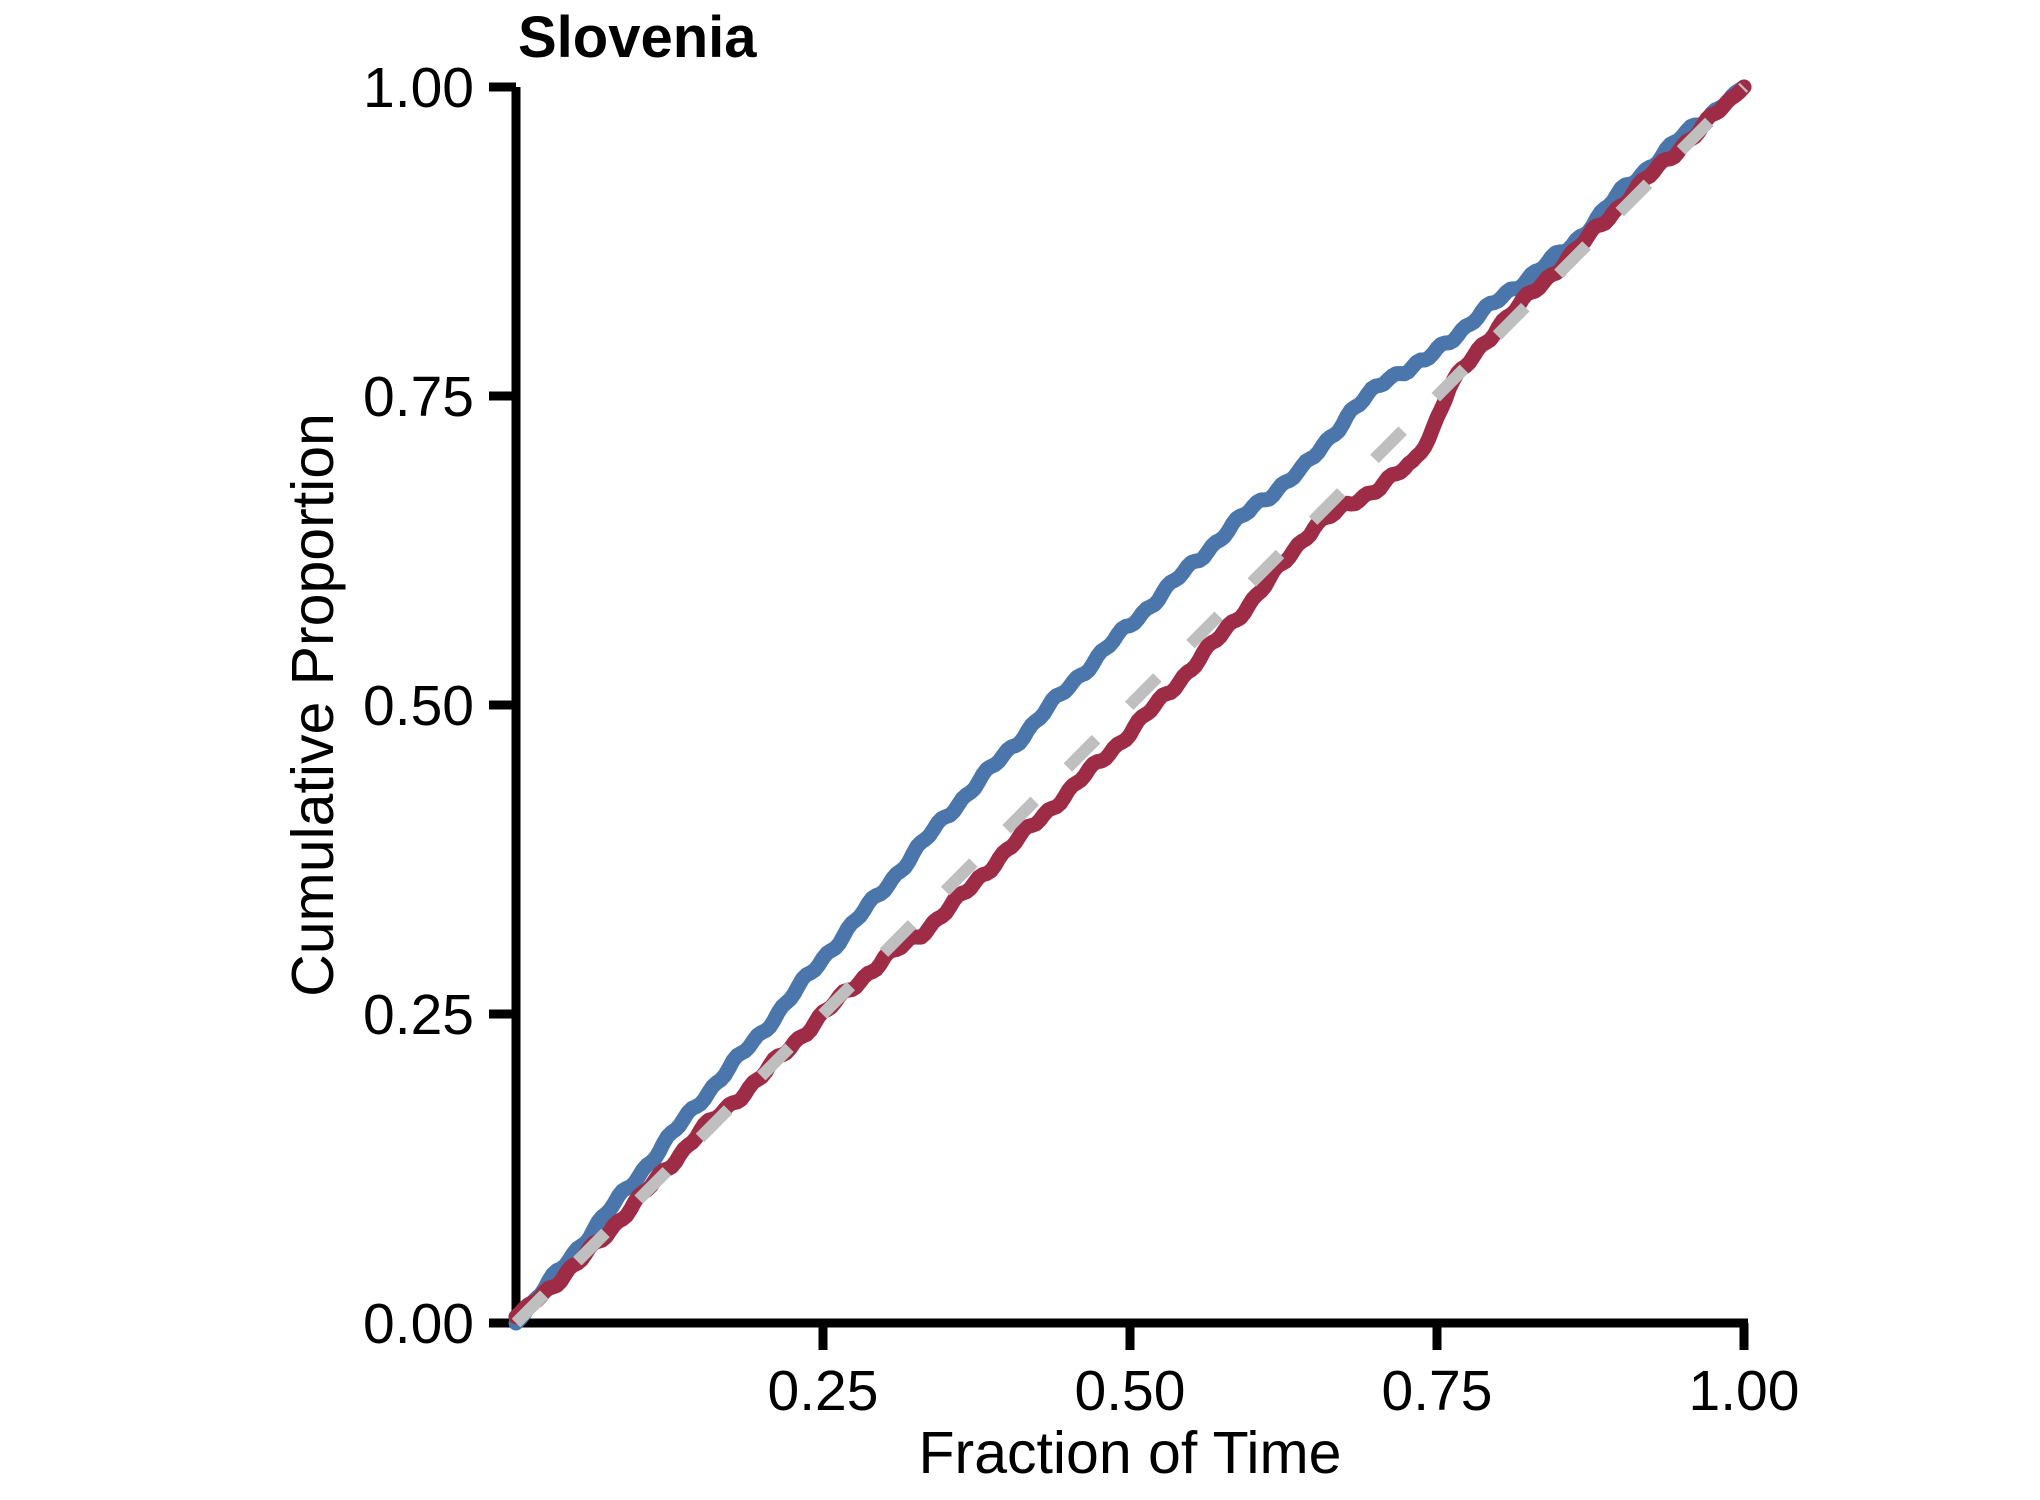  What do you see at coordinates (418, 706) in the screenshot?
I see `y-tick-label: 0.50` at bounding box center [418, 706].